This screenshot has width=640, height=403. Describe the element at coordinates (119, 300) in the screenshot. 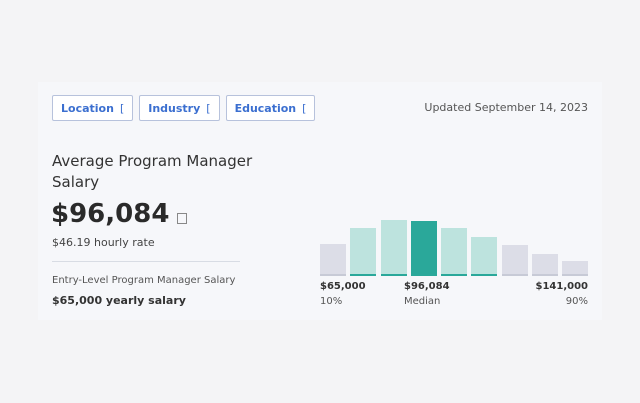

I see `entry-level-salary: $65,000 yearly salary` at that location.